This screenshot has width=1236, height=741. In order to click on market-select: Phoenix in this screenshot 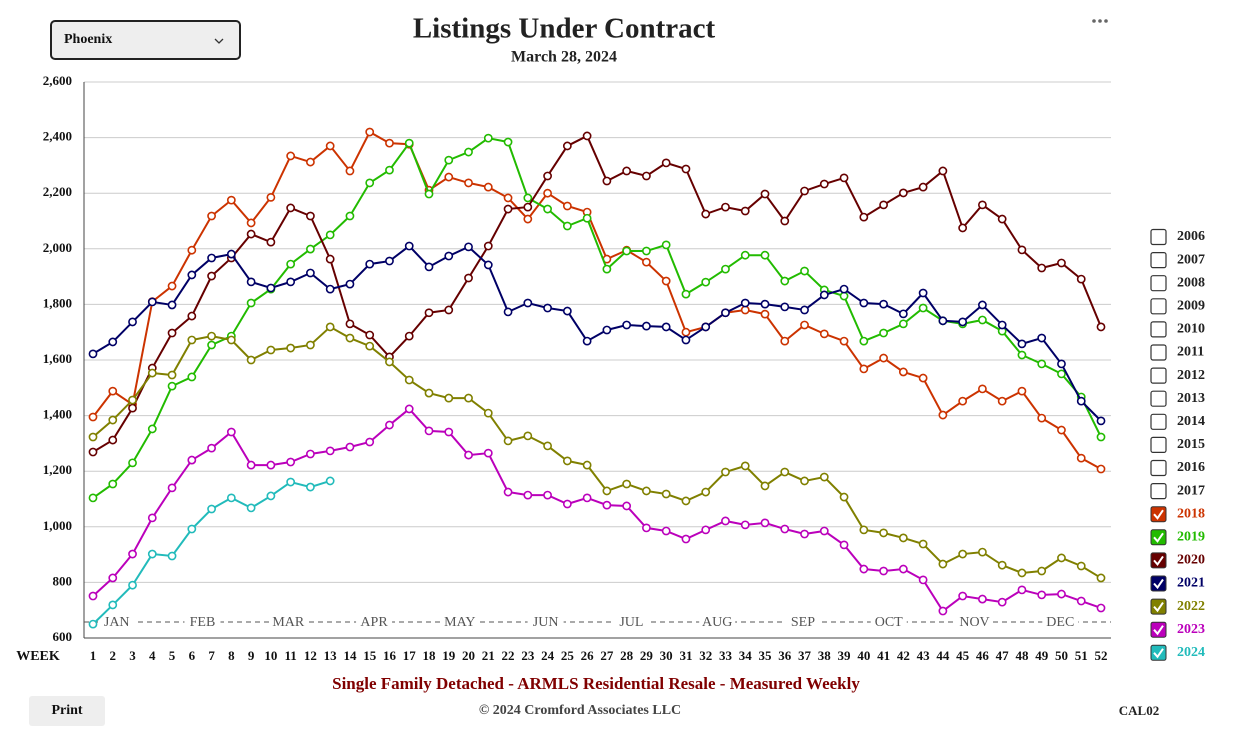, I will do `click(145, 40)`.